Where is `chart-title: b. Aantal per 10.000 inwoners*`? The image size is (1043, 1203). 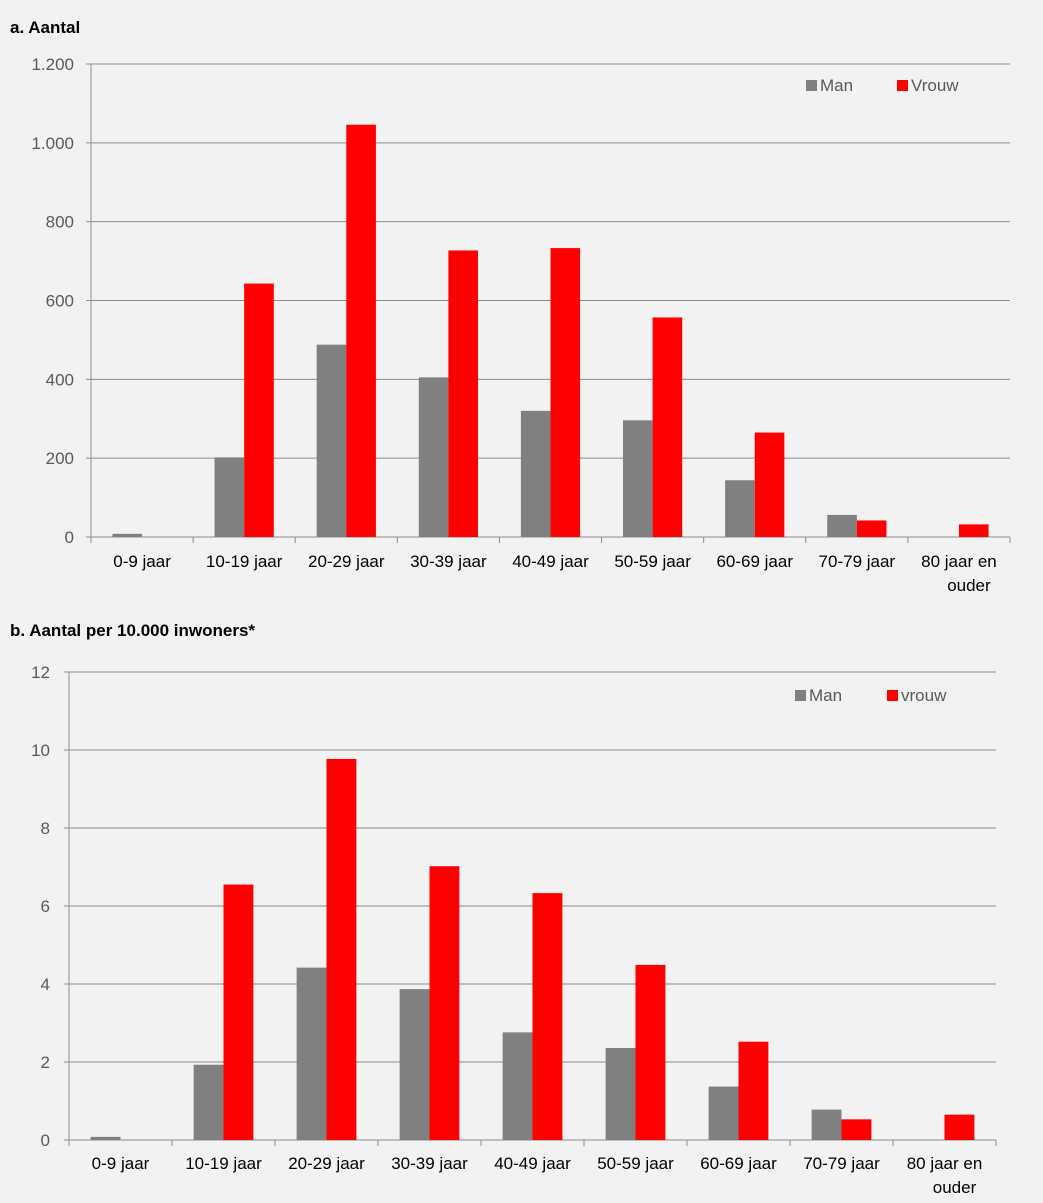
chart-title: b. Aantal per 10.000 inwoners* is located at coordinates (133, 630).